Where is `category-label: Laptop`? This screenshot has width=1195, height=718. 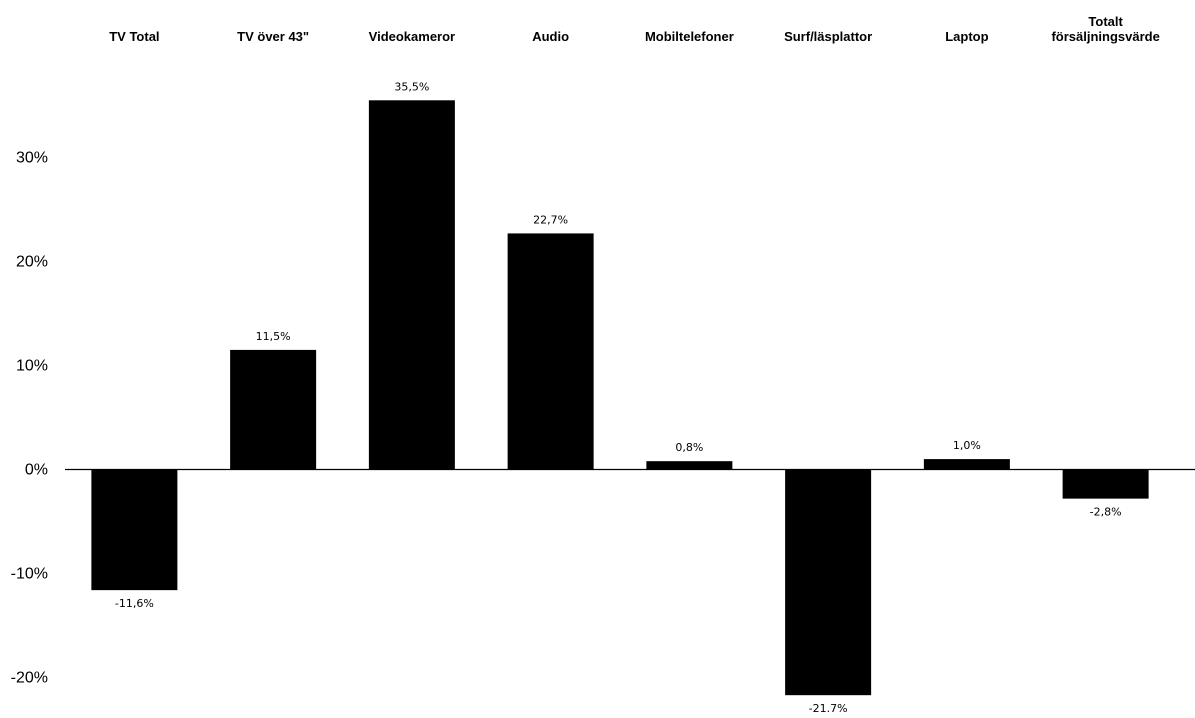 category-label: Laptop is located at coordinates (966, 36).